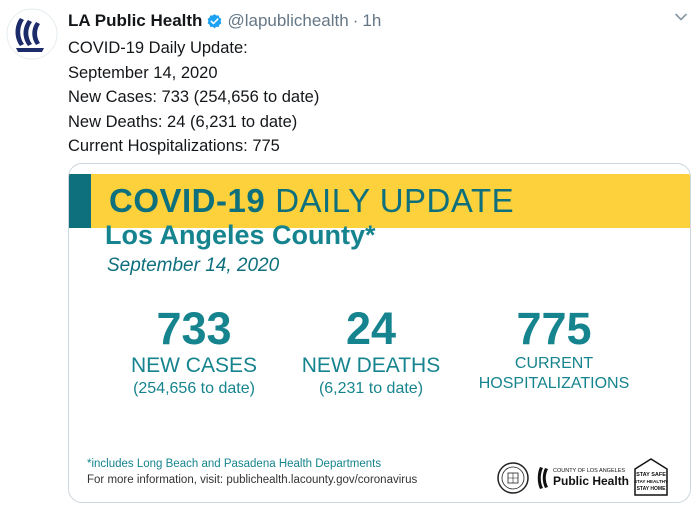 The image size is (700, 507). Describe the element at coordinates (513, 478) in the screenshot. I see `county-seal-icon` at that location.